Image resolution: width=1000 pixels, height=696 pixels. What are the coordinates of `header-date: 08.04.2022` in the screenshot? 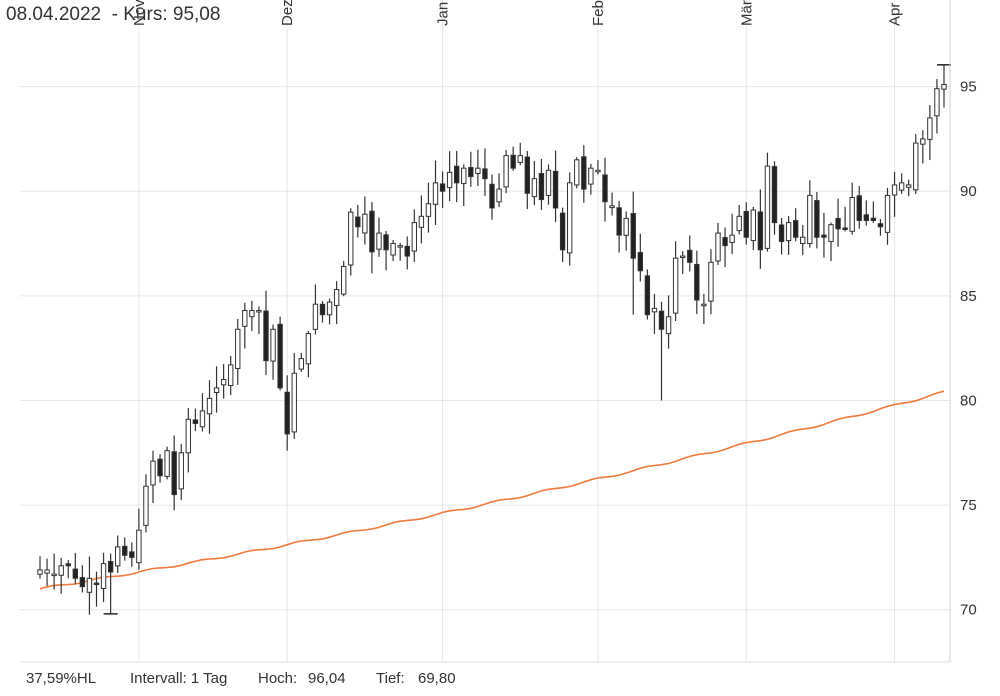 It's located at (54, 14).